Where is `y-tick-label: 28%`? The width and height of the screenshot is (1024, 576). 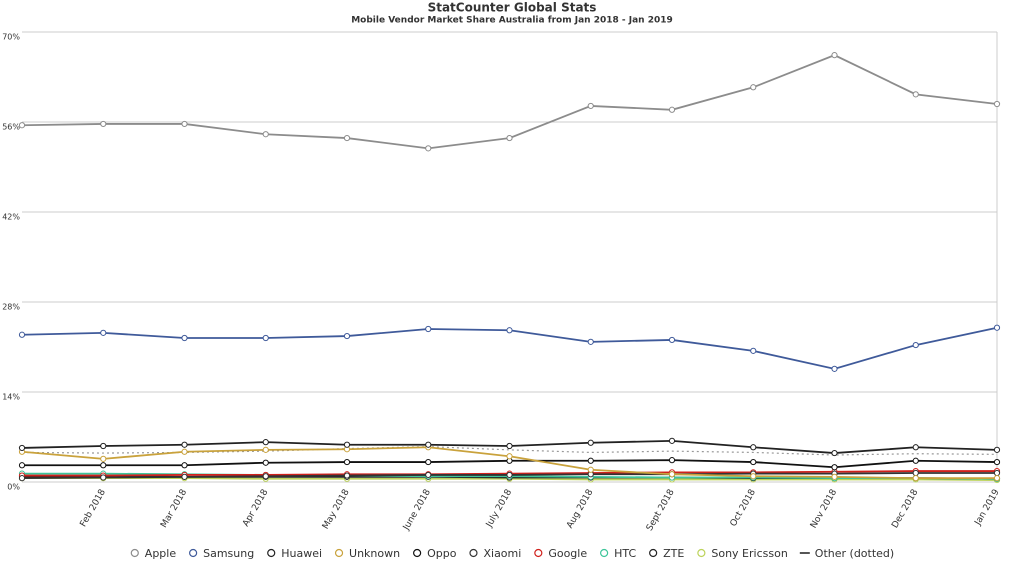 y-tick-label: 28% is located at coordinates (11, 307).